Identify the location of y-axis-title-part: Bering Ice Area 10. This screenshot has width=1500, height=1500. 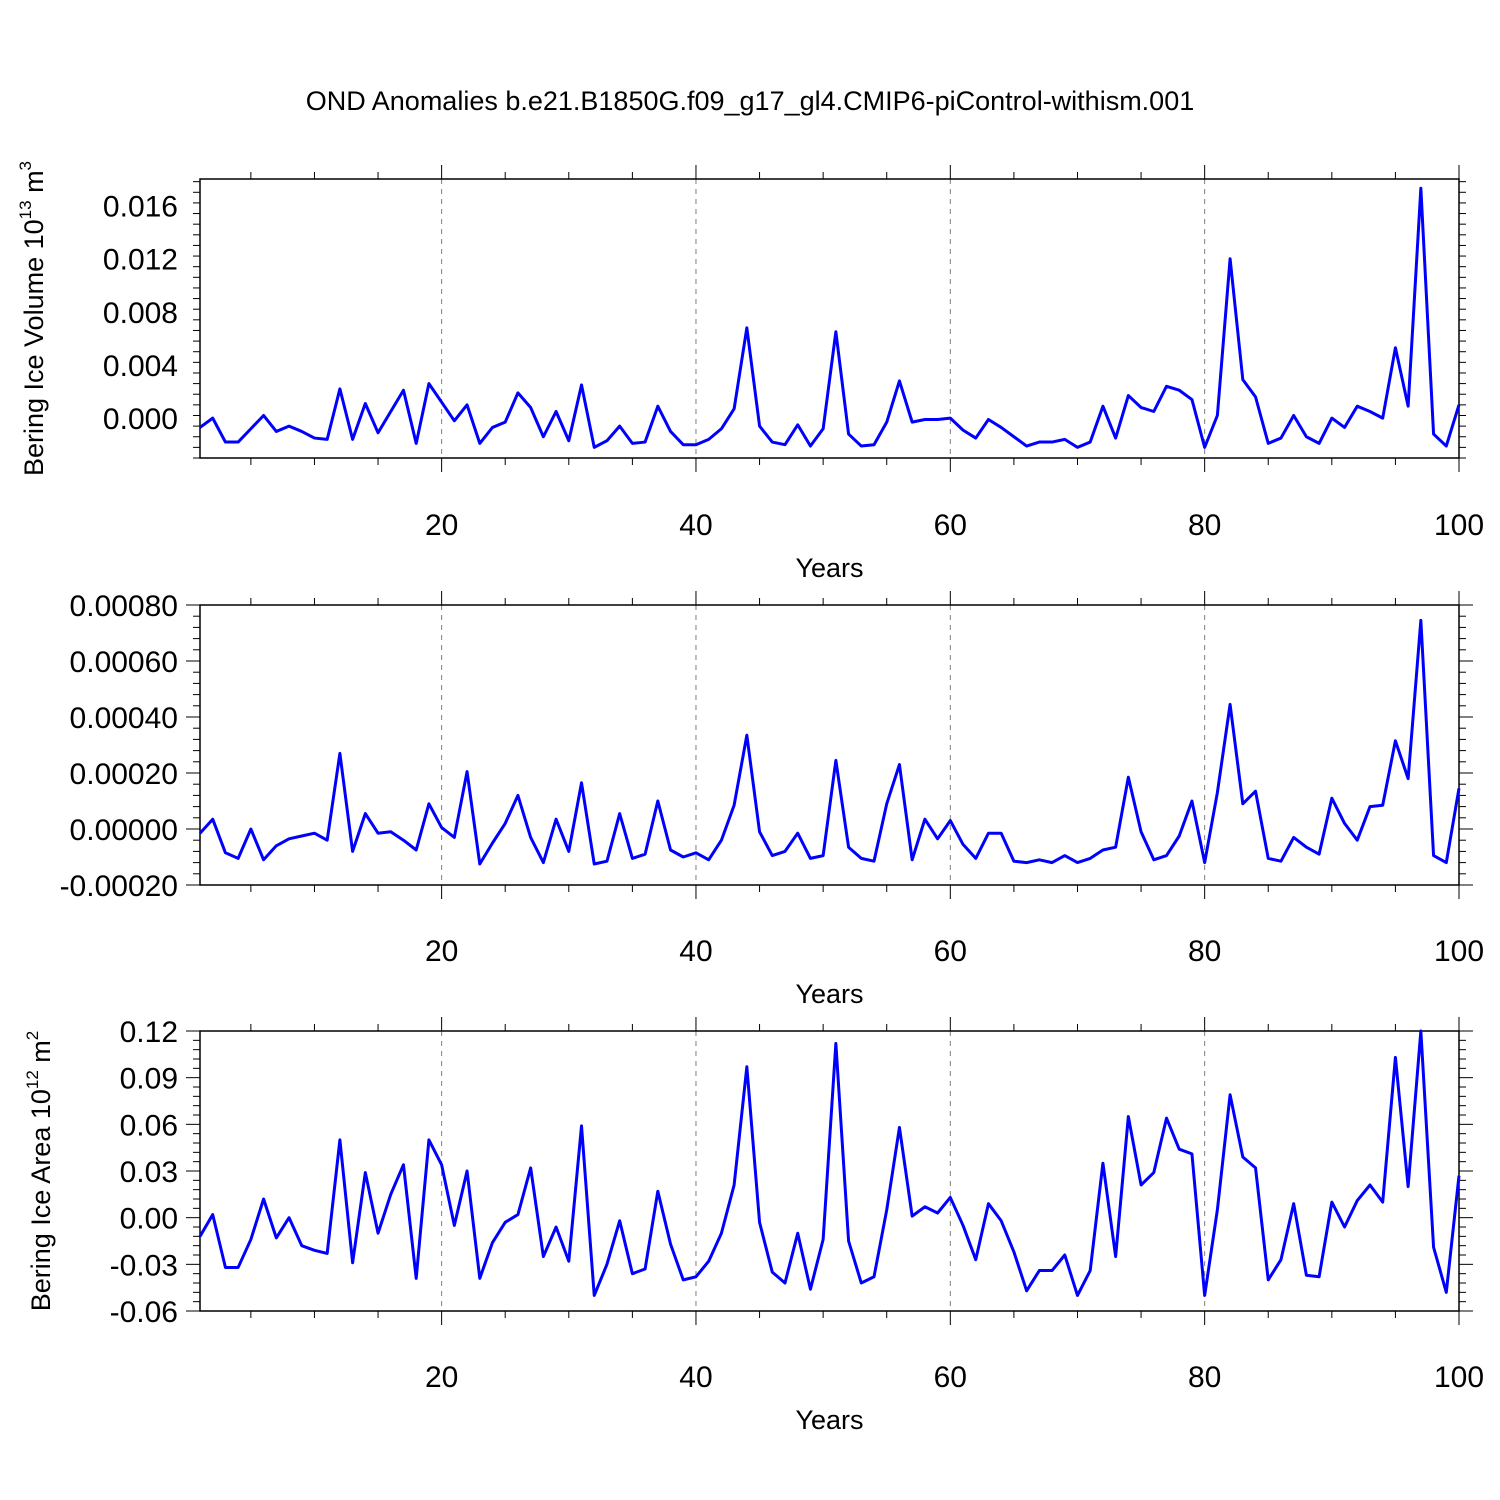
(41, 1200).